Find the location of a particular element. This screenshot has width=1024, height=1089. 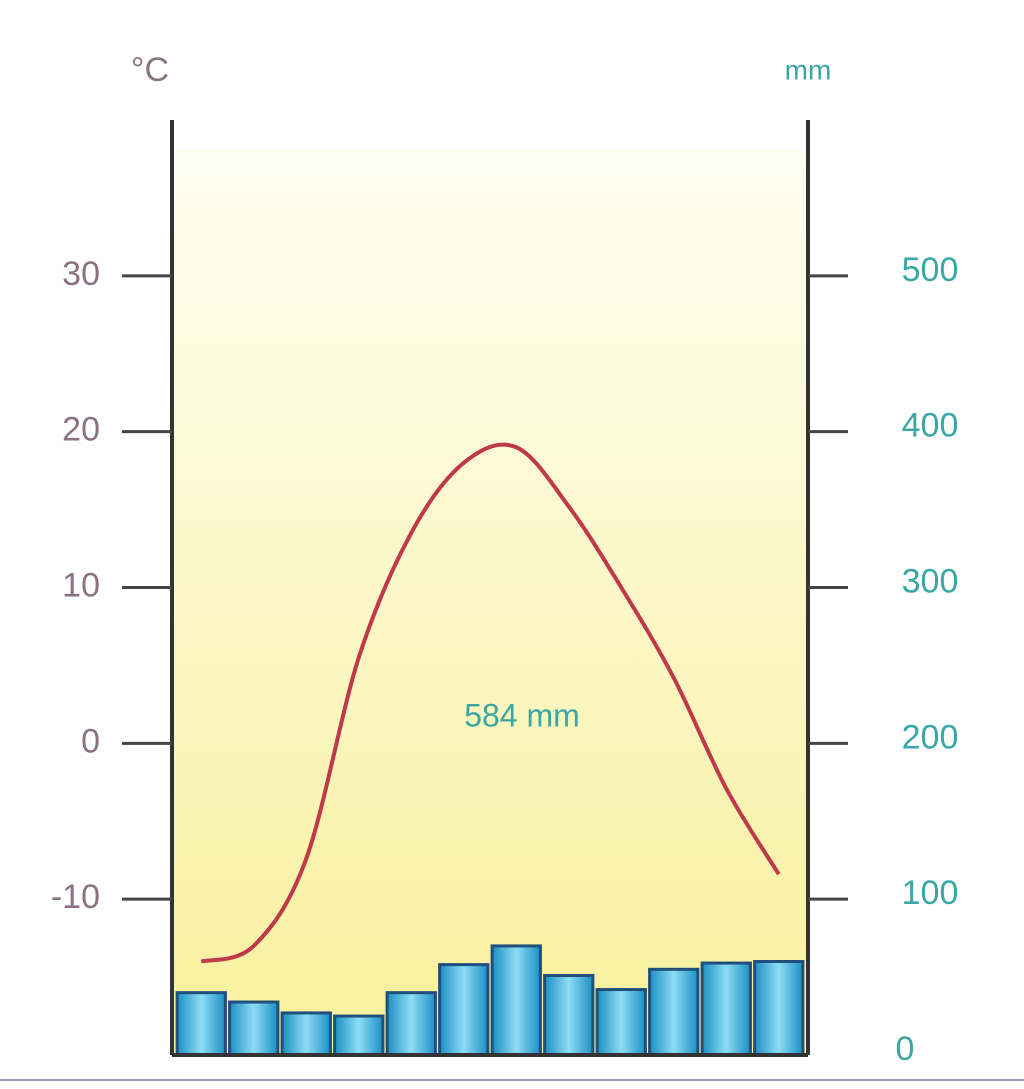

y2-tick-label: 100 is located at coordinates (930, 893).